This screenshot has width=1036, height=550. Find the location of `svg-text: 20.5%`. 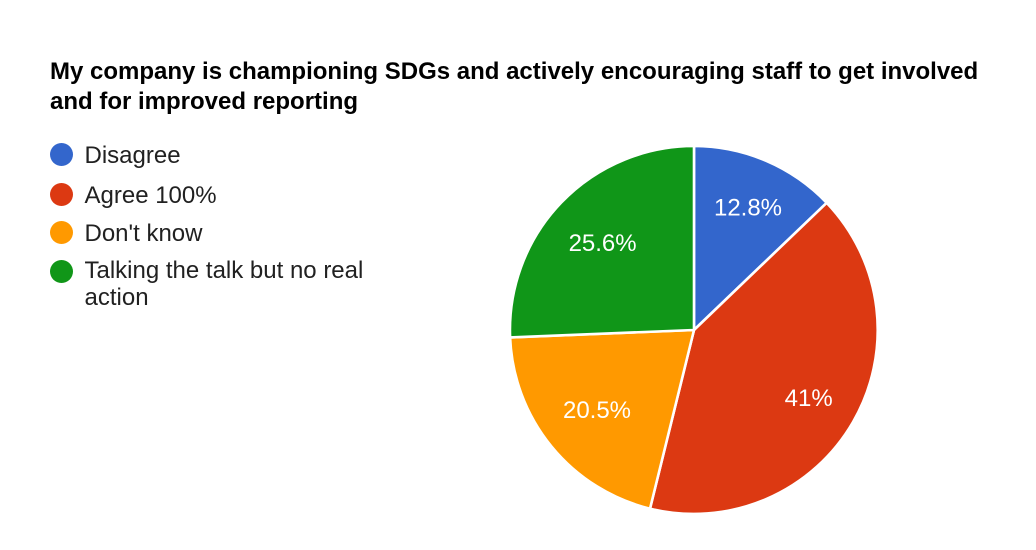

svg-text: 20.5% is located at coordinates (597, 410).